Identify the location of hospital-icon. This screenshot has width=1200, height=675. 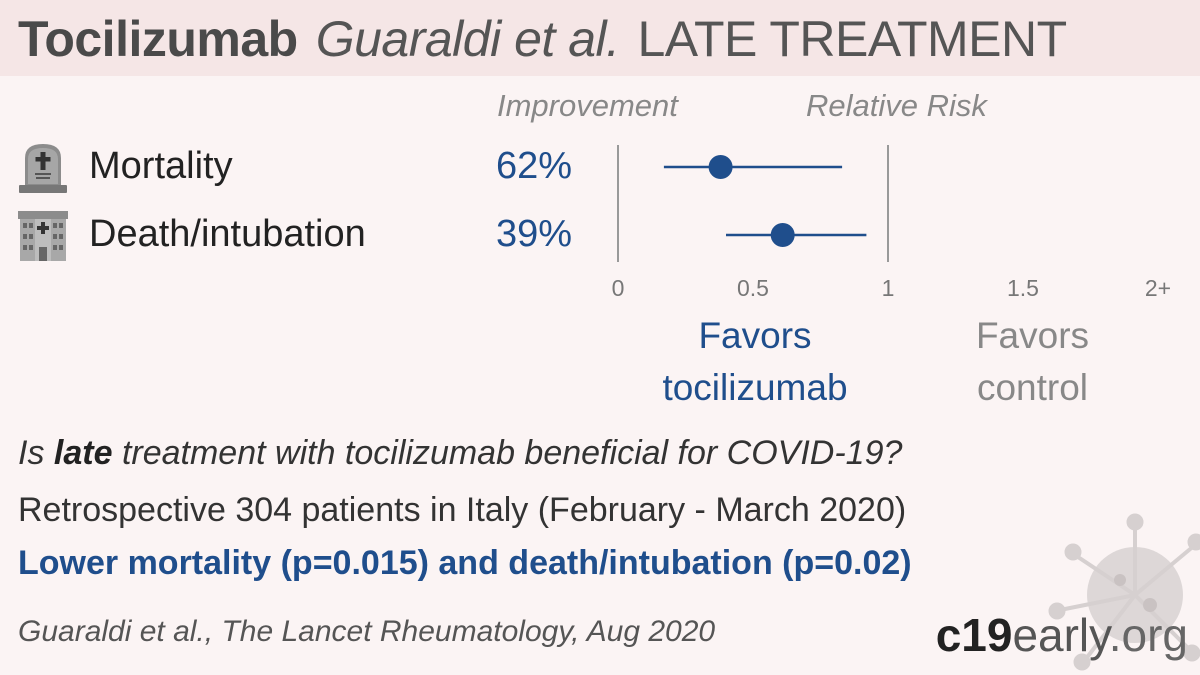
(43, 236).